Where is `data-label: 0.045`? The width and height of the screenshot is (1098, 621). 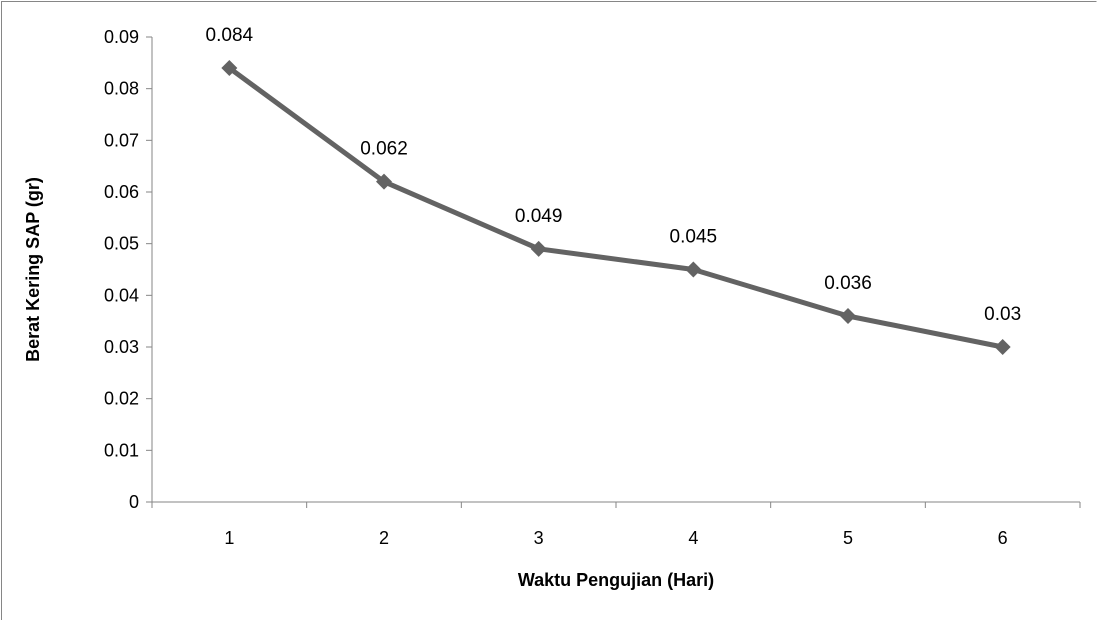 data-label: 0.045 is located at coordinates (694, 237).